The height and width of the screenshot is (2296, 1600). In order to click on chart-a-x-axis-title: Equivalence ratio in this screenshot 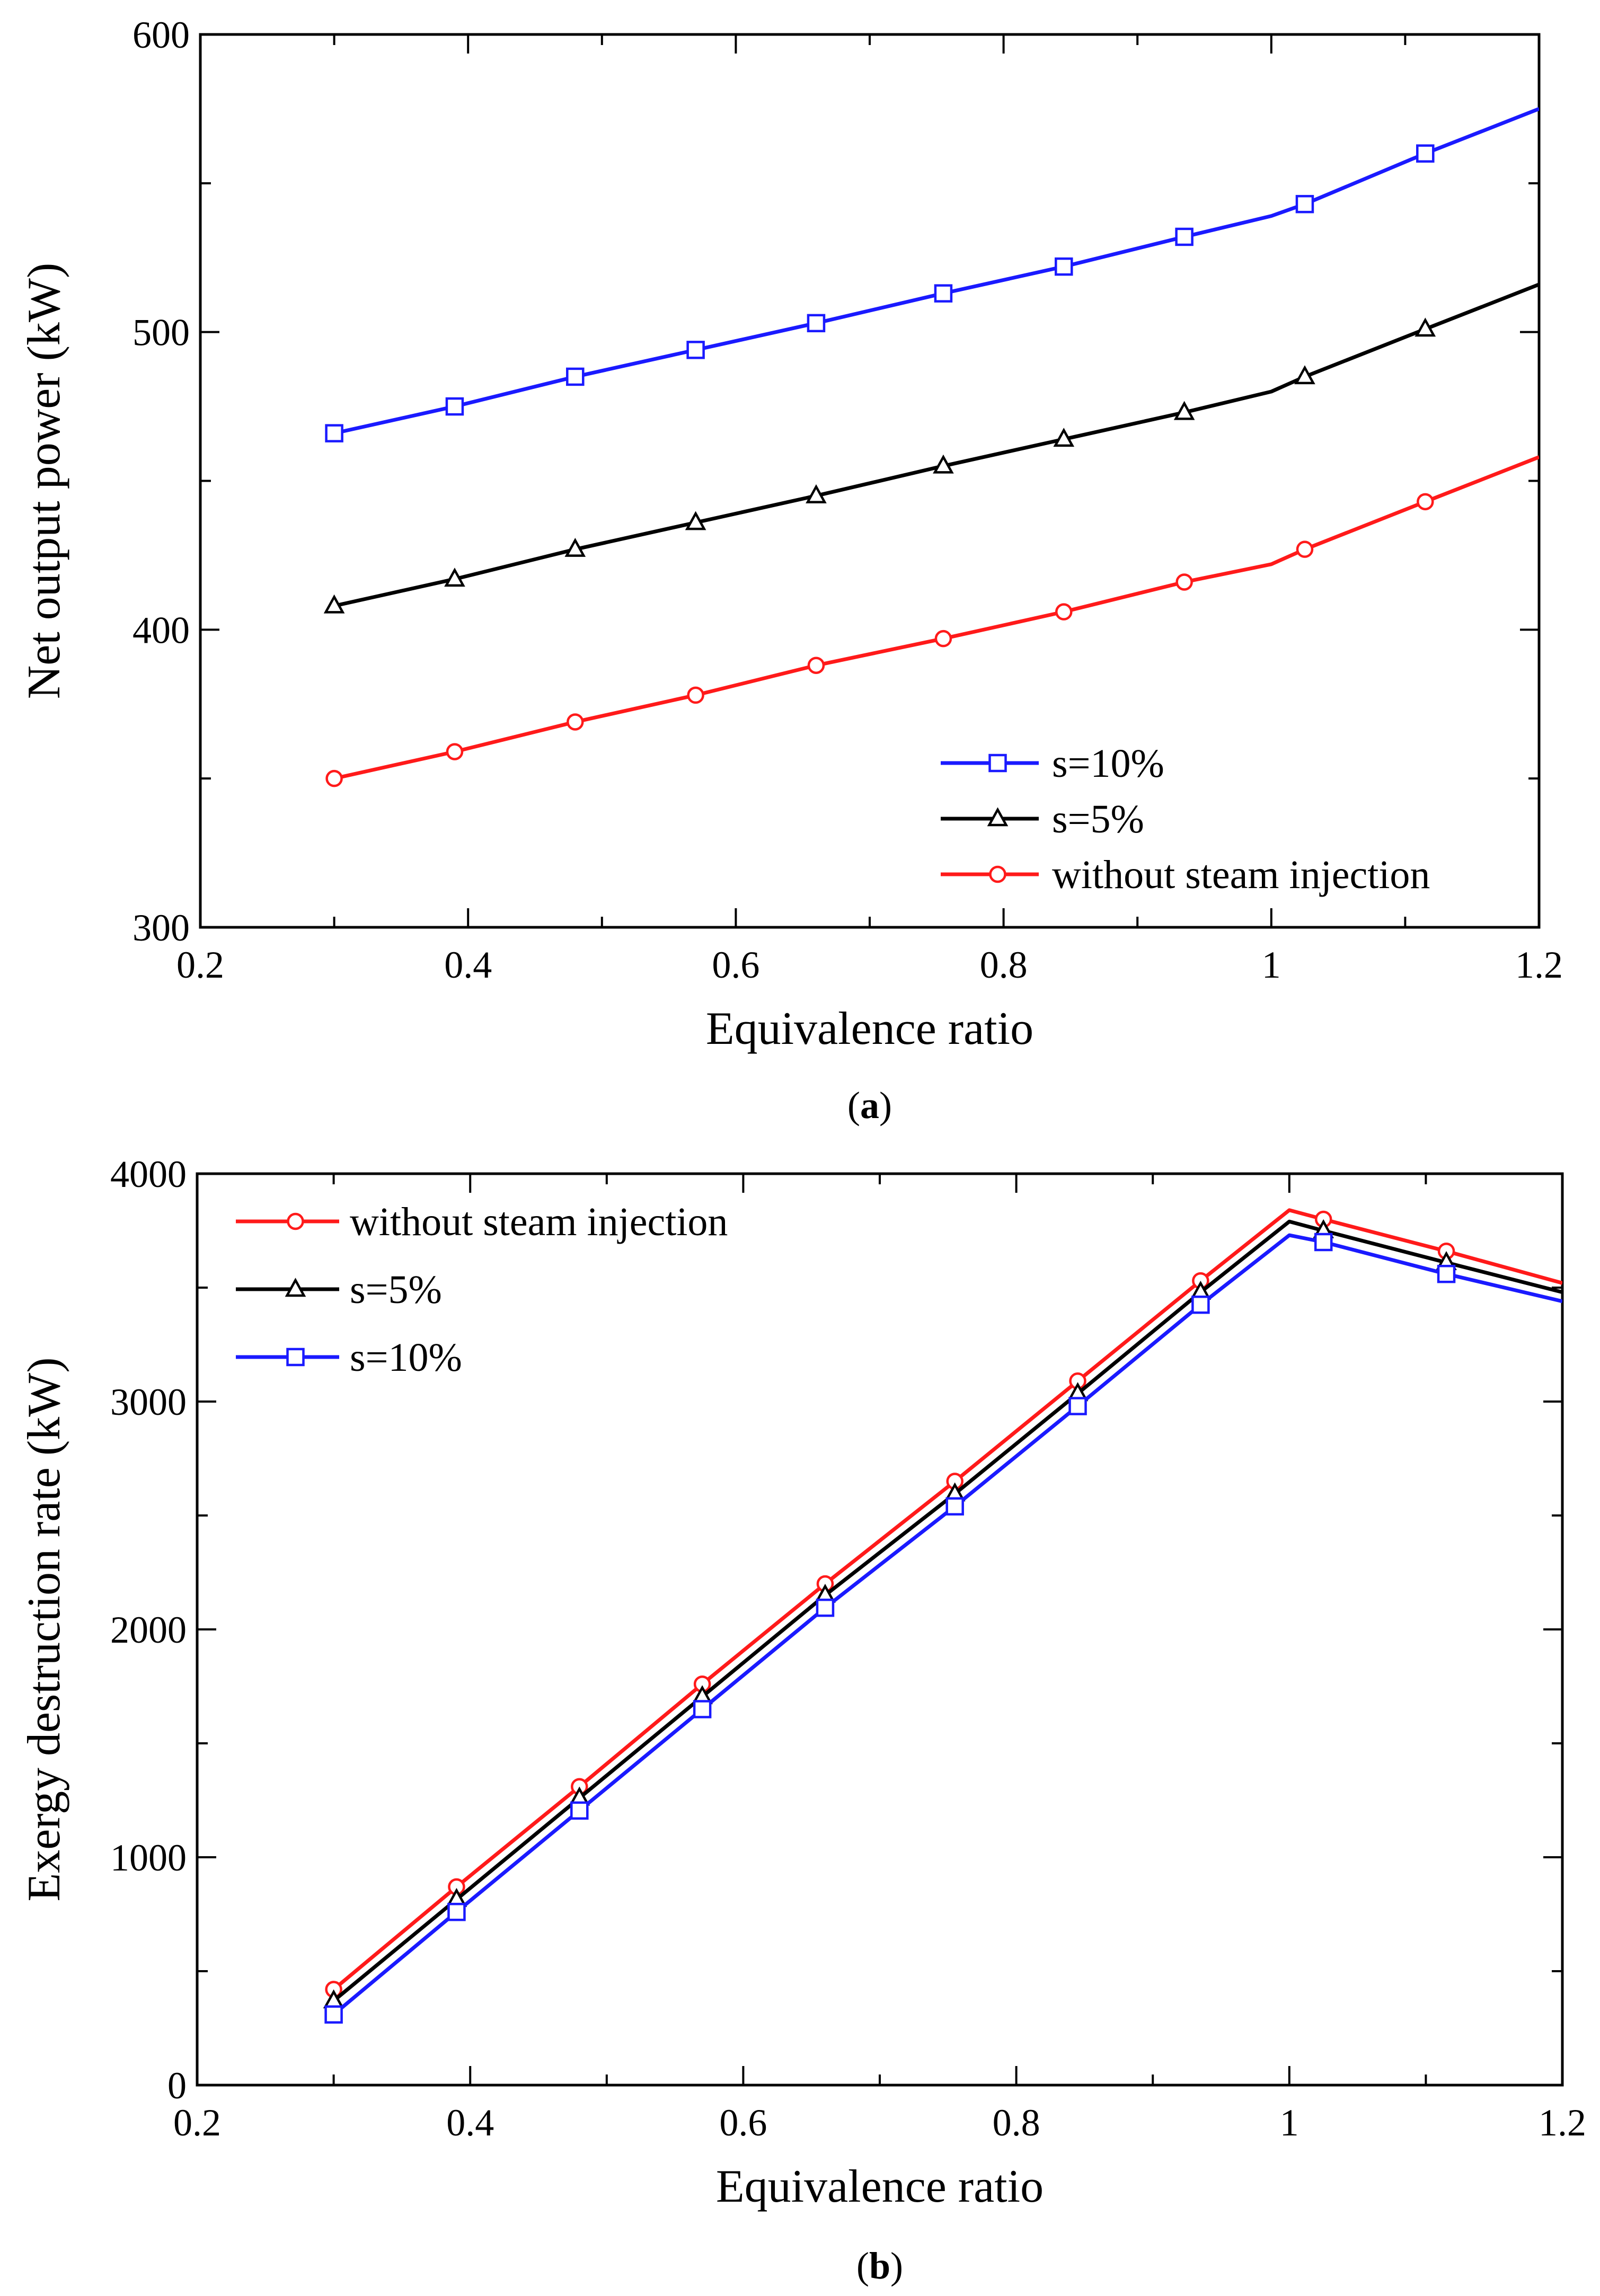, I will do `click(869, 1028)`.